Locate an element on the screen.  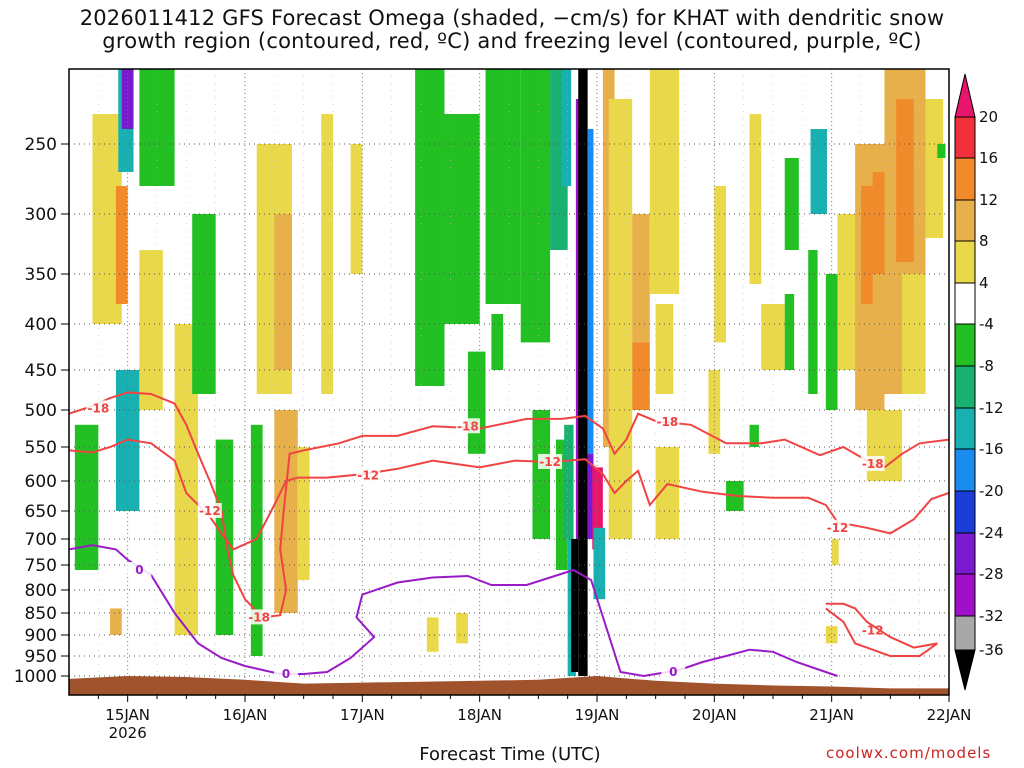
y-tick-label: 350 is located at coordinates (41, 275).